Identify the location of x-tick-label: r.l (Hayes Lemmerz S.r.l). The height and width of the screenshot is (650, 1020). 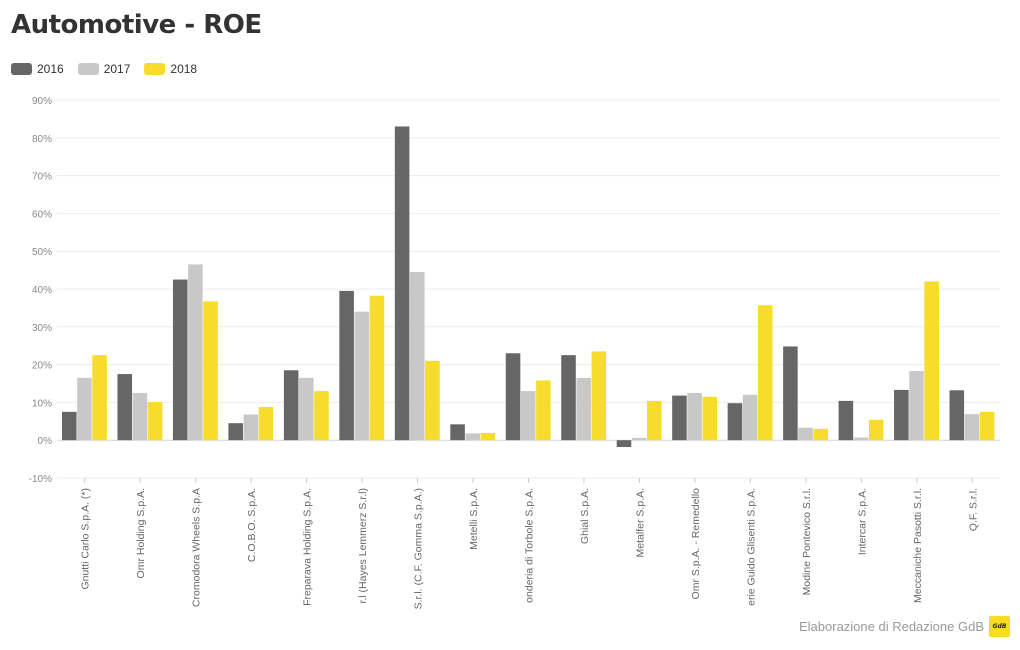
(363, 546).